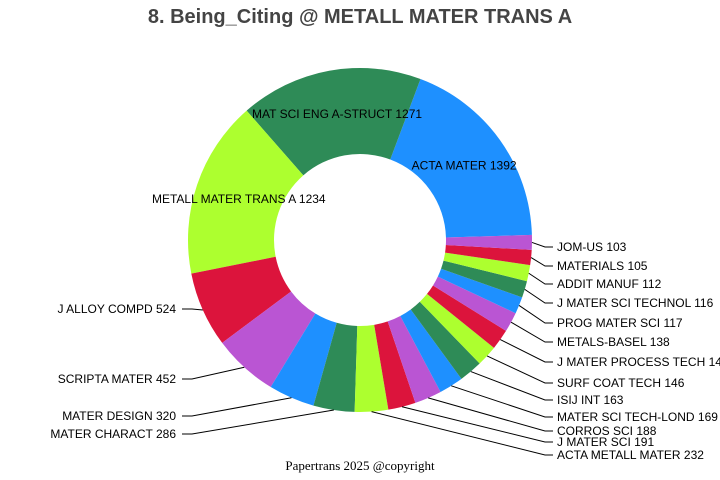 The width and height of the screenshot is (720, 480). I want to click on slice-j-mater-sci-technol, so click(484, 279).